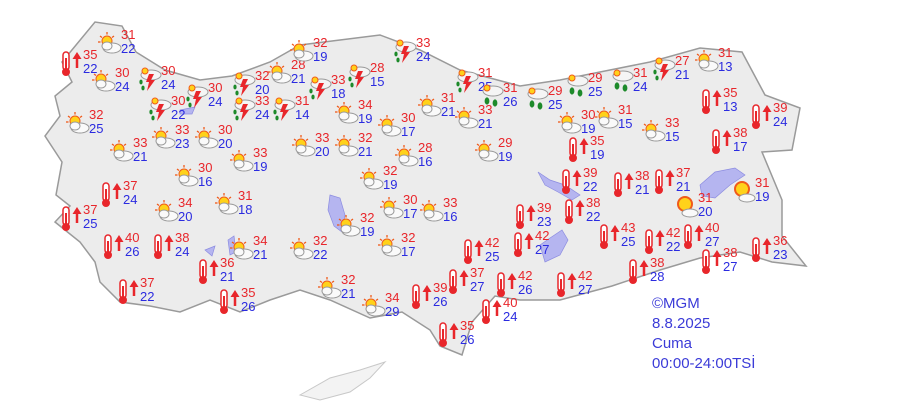  I want to click on min-temp: 22, so click(147, 296).